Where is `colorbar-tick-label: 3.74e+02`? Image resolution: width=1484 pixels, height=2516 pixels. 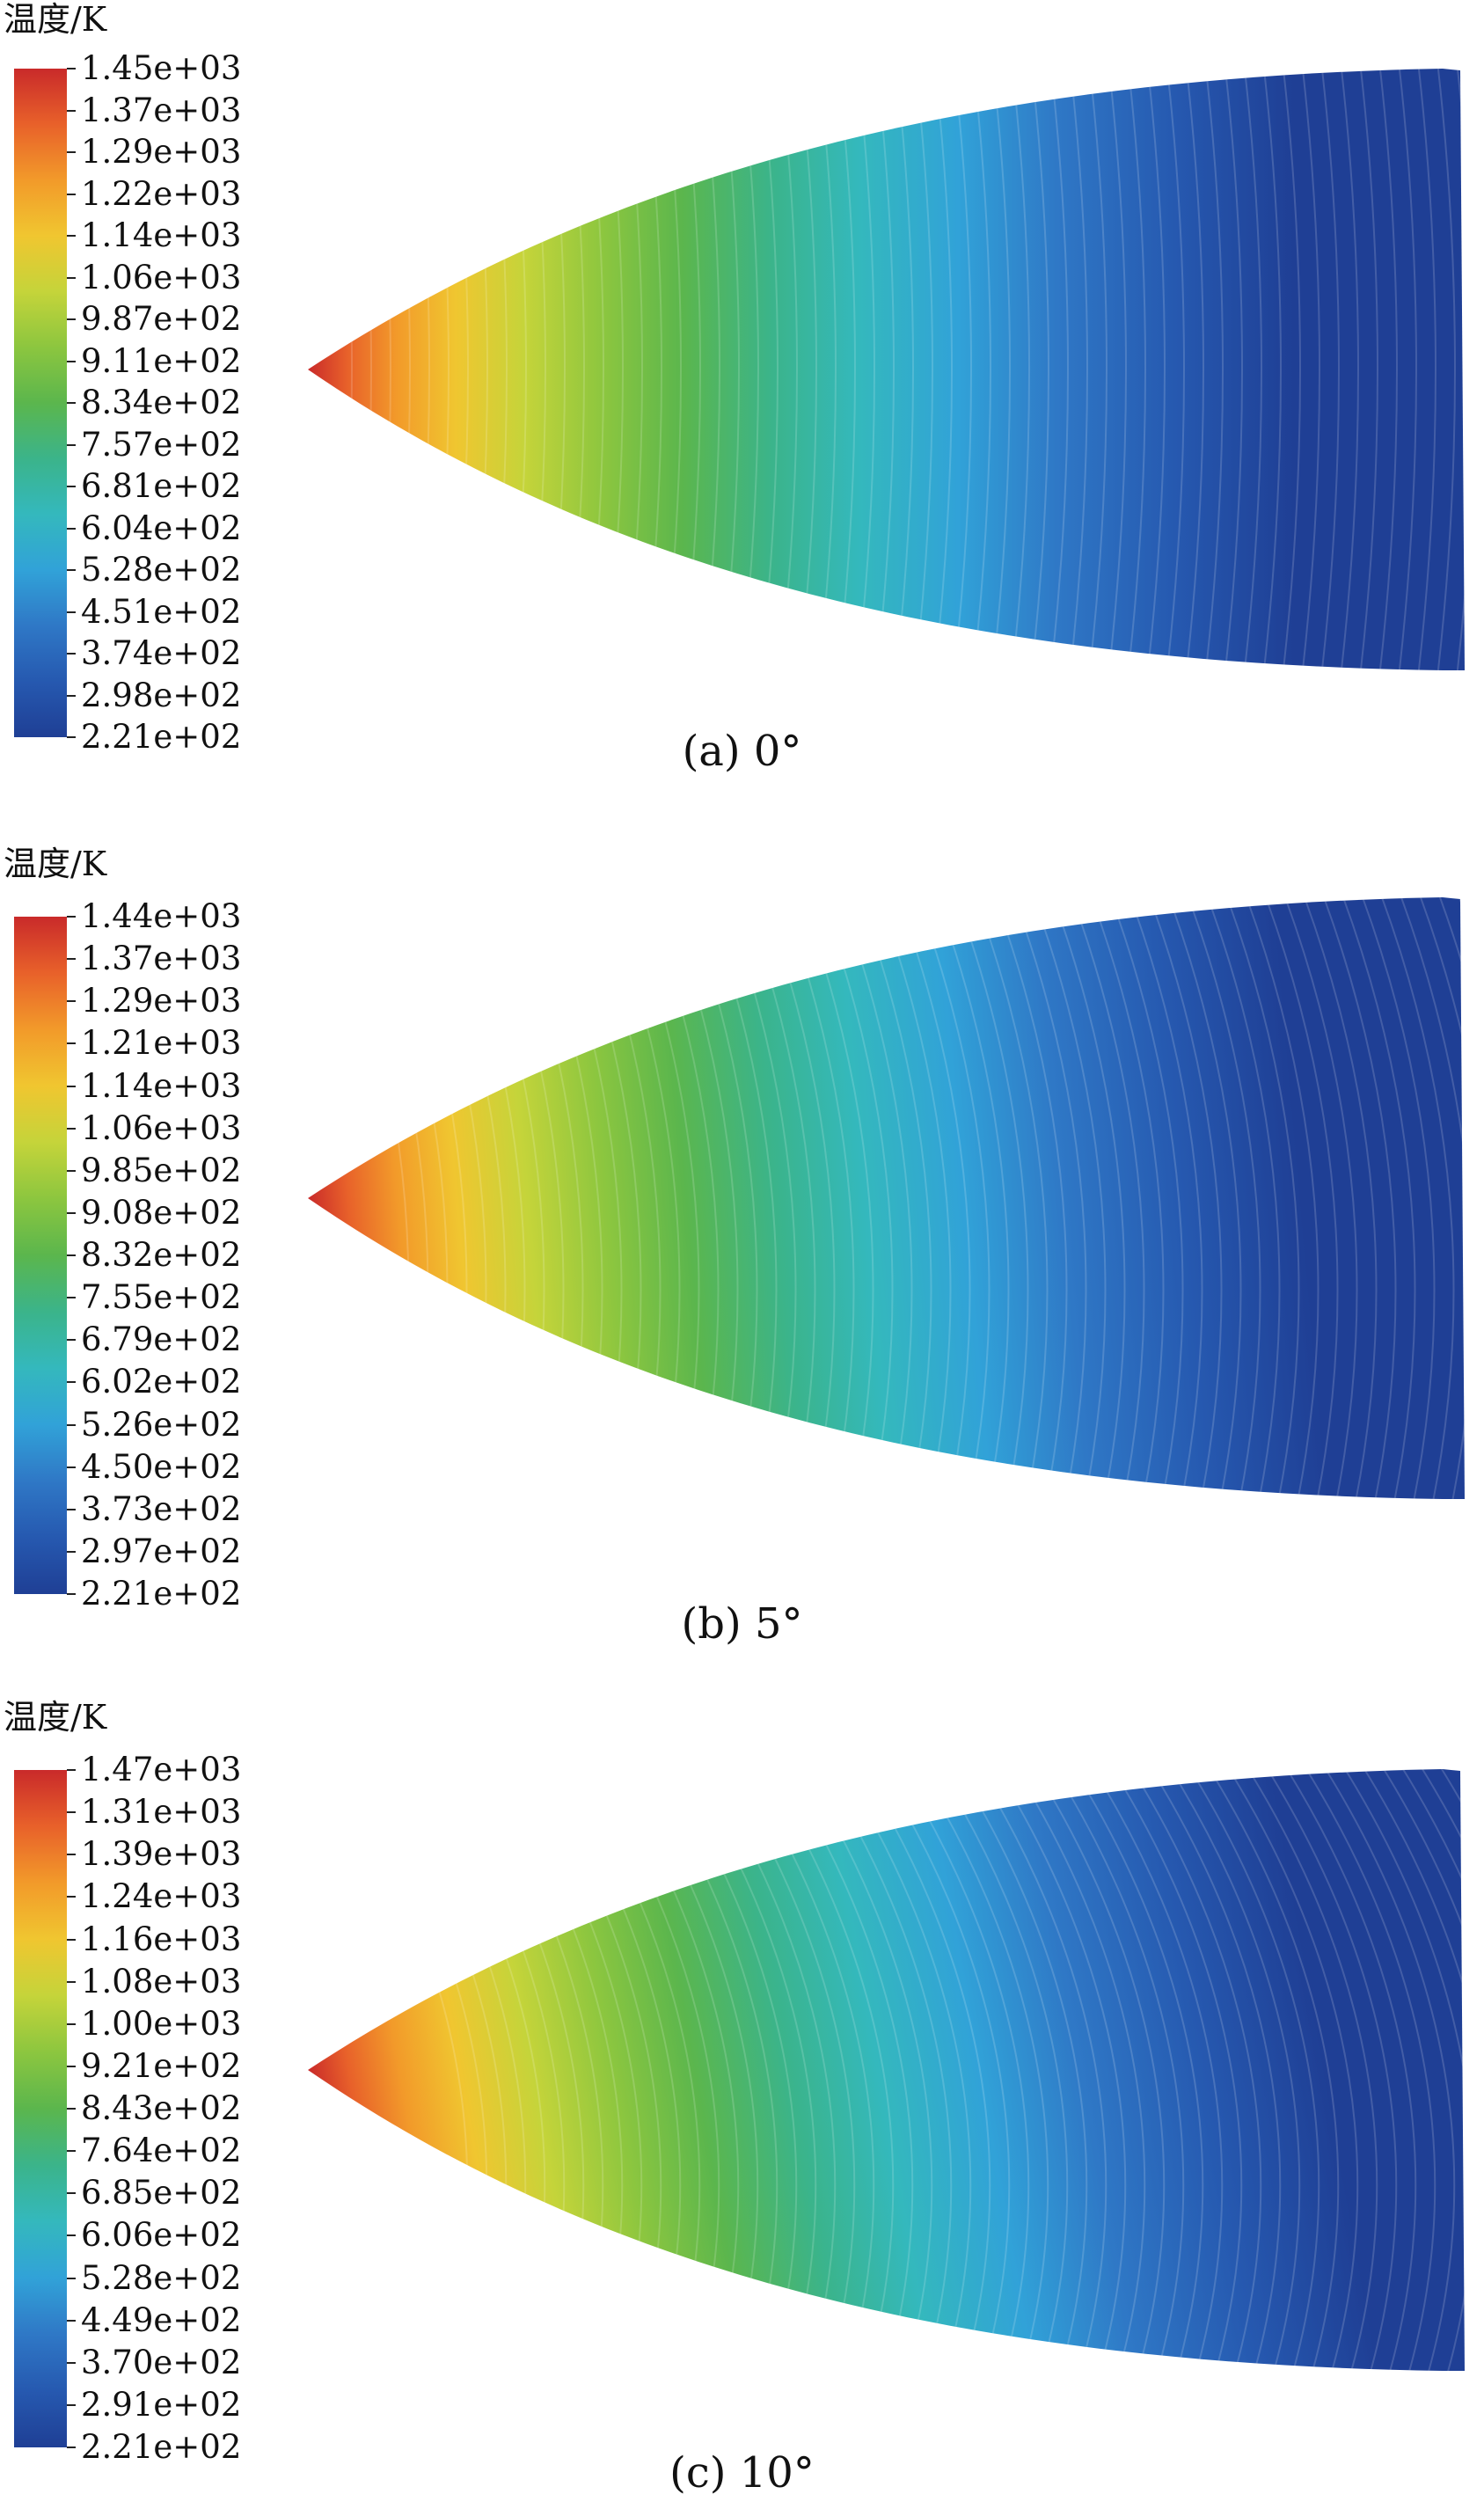 colorbar-tick-label: 3.74e+02 is located at coordinates (161, 653).